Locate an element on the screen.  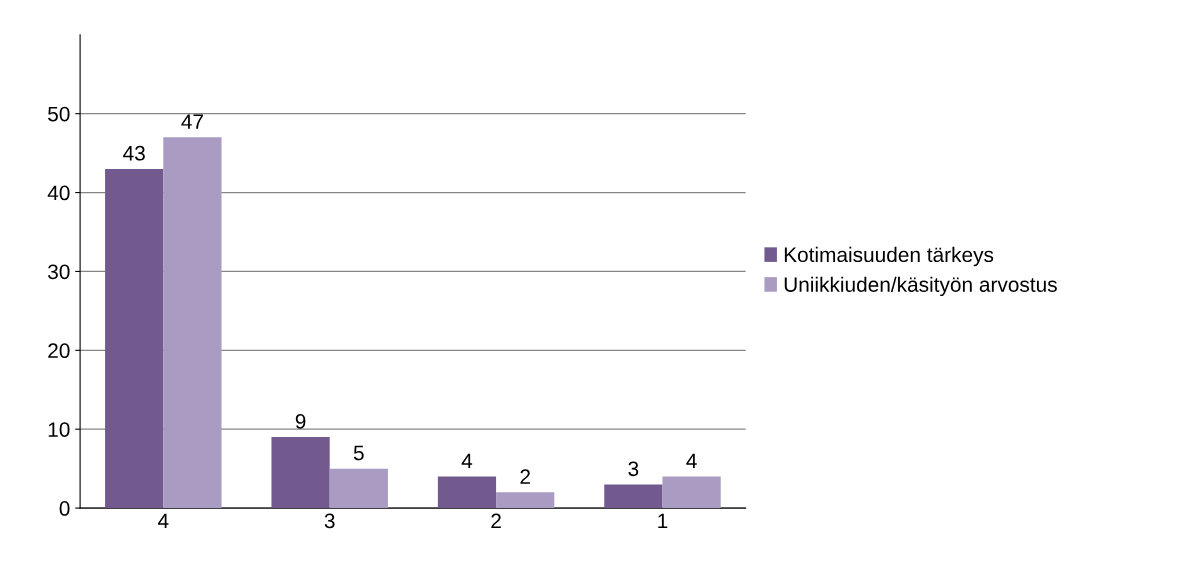
y-tick-label: 10 is located at coordinates (59, 429).